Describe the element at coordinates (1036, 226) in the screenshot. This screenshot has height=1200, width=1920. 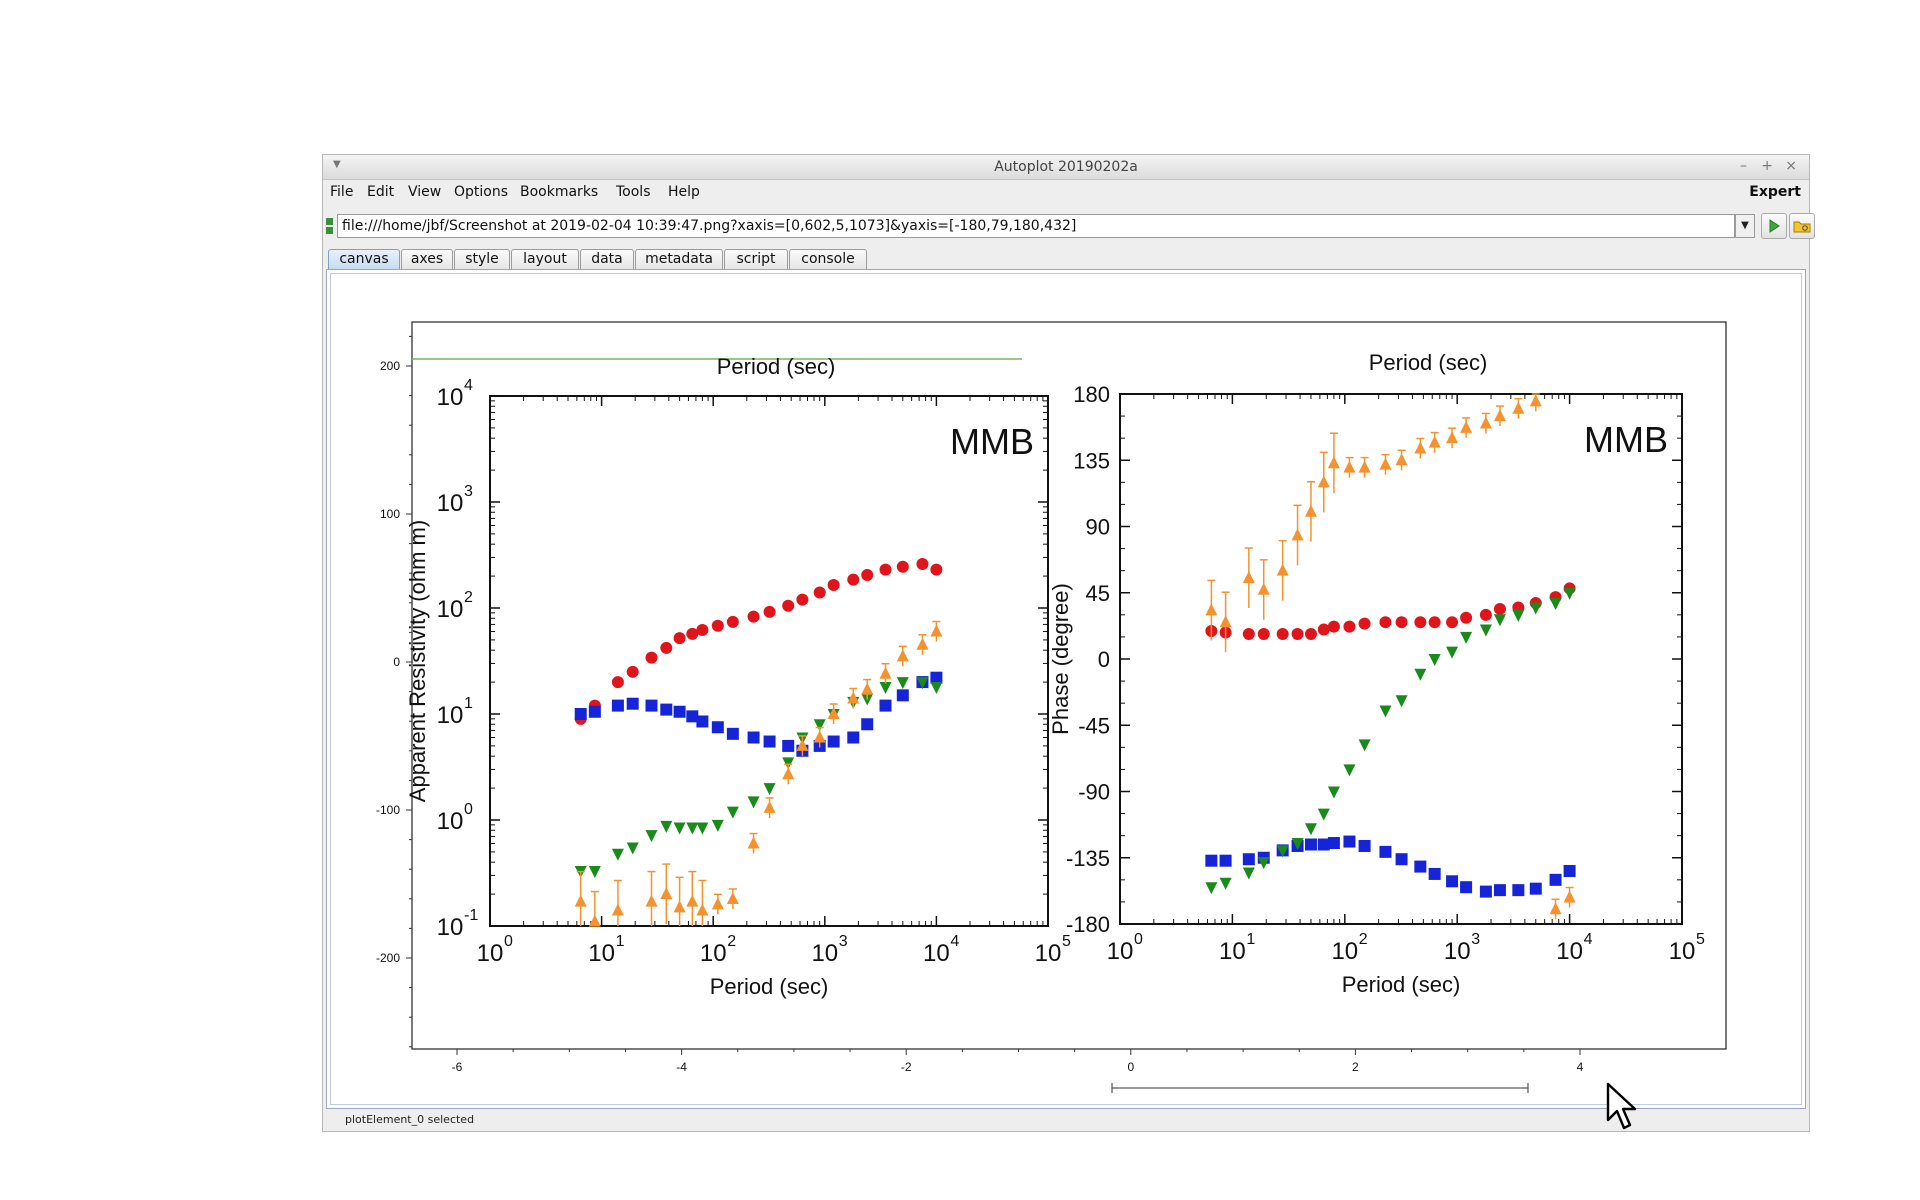
I see `data-source-input` at that location.